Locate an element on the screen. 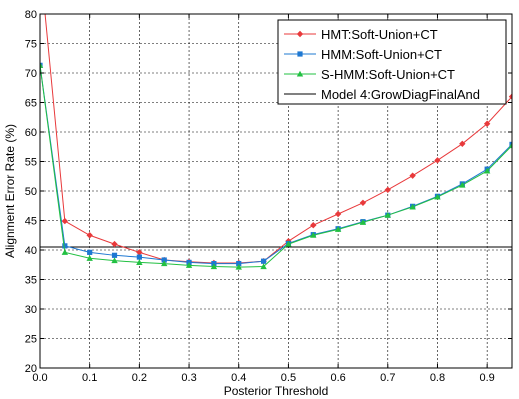 Image resolution: width=519 pixels, height=399 pixels. x-tick-label: 0.2 is located at coordinates (139, 378).